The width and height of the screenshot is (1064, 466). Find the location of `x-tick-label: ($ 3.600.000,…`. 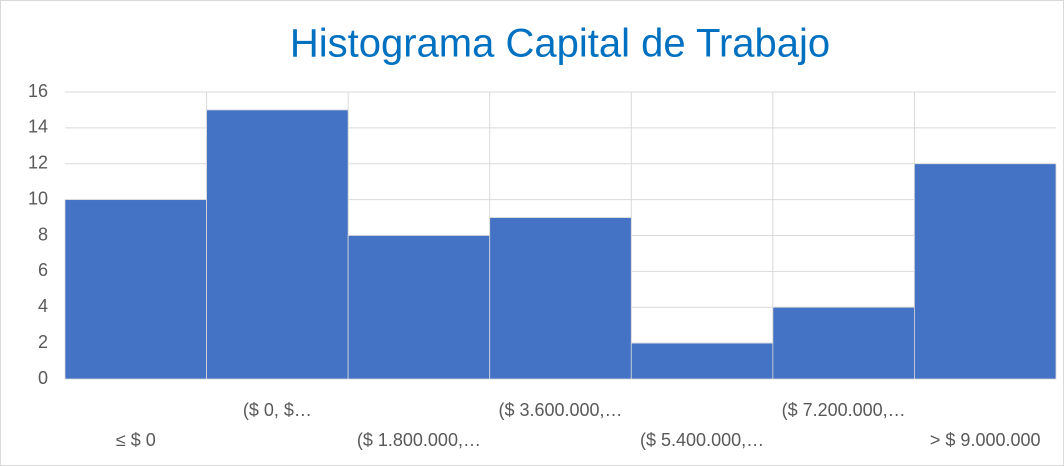

x-tick-label: ($ 3.600.000,… is located at coordinates (560, 410).